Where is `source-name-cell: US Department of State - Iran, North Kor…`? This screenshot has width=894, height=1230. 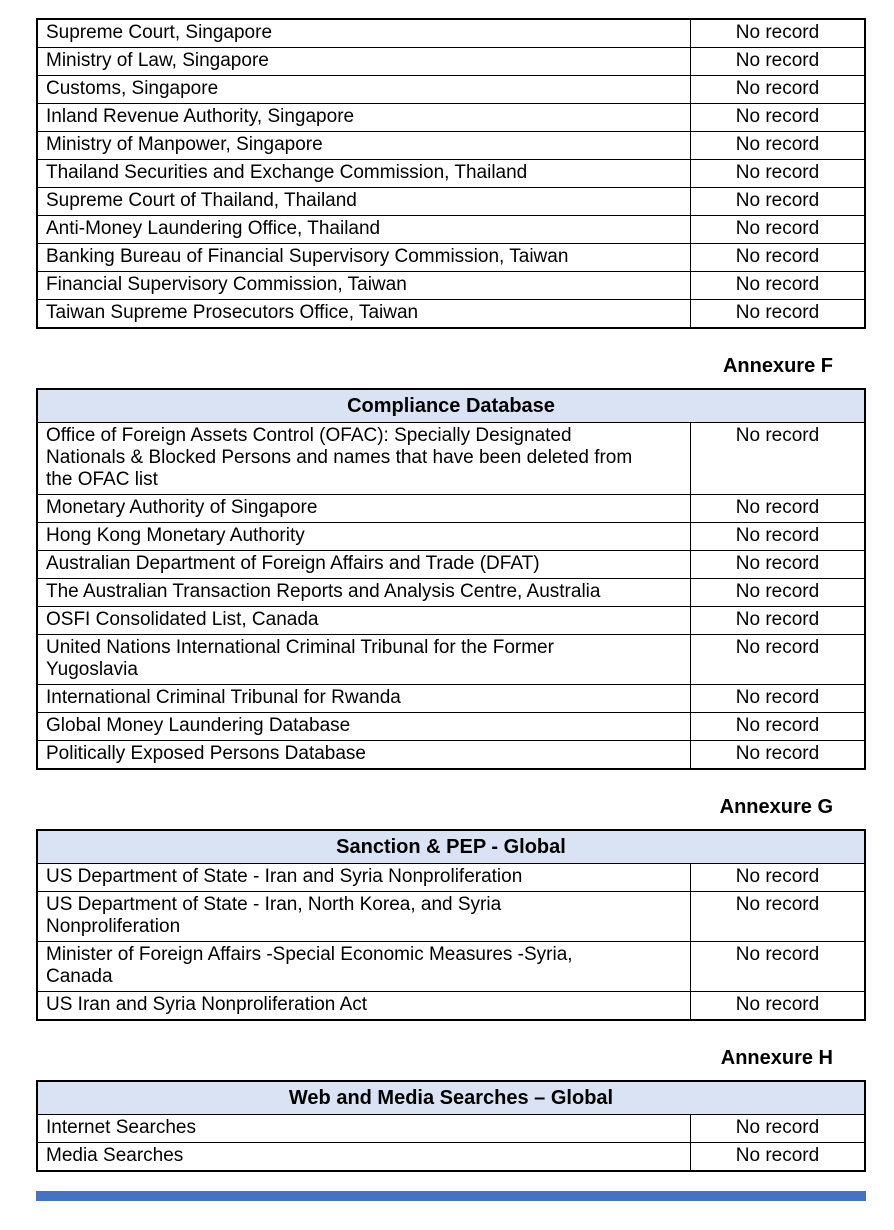
source-name-cell: US Department of State - Iran, North Kor… is located at coordinates (274, 915).